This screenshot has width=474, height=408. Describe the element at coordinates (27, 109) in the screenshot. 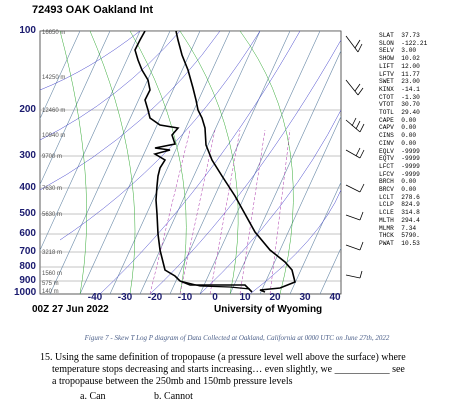

I see `pressure-label: 200` at that location.